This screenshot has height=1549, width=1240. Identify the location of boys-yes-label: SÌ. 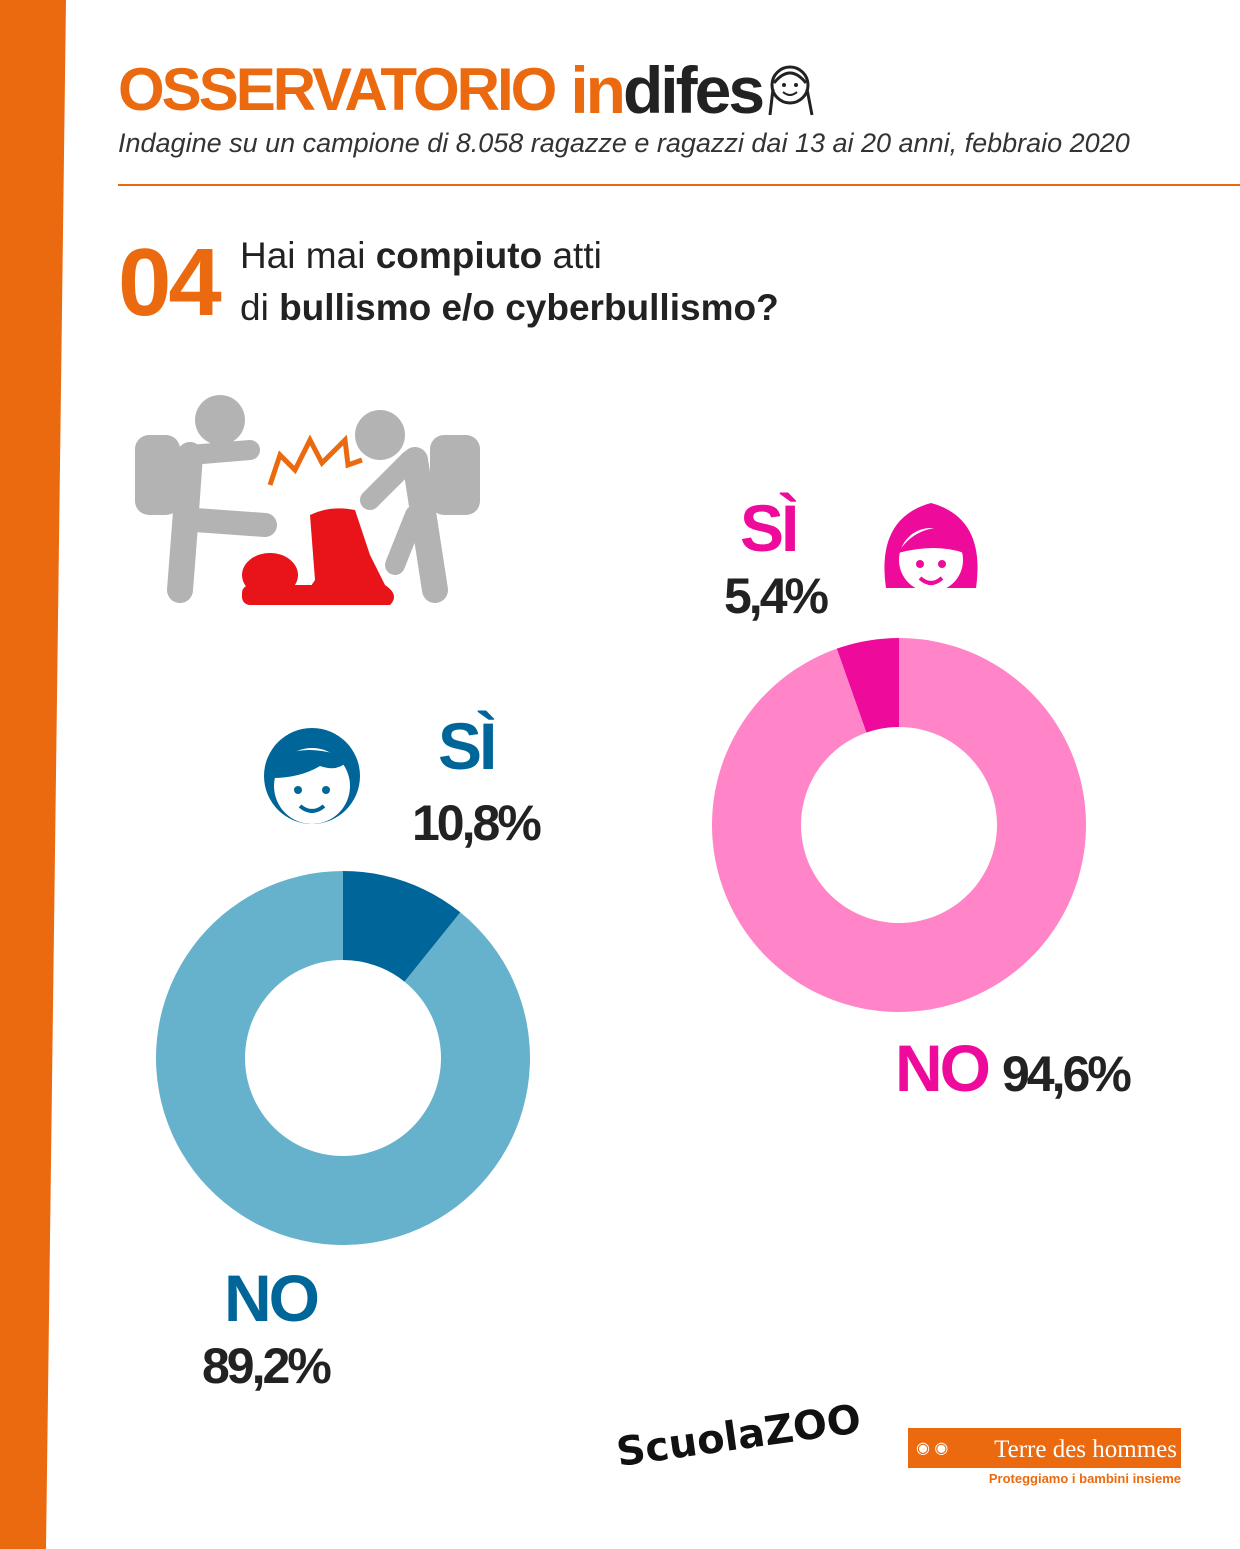
(467, 746).